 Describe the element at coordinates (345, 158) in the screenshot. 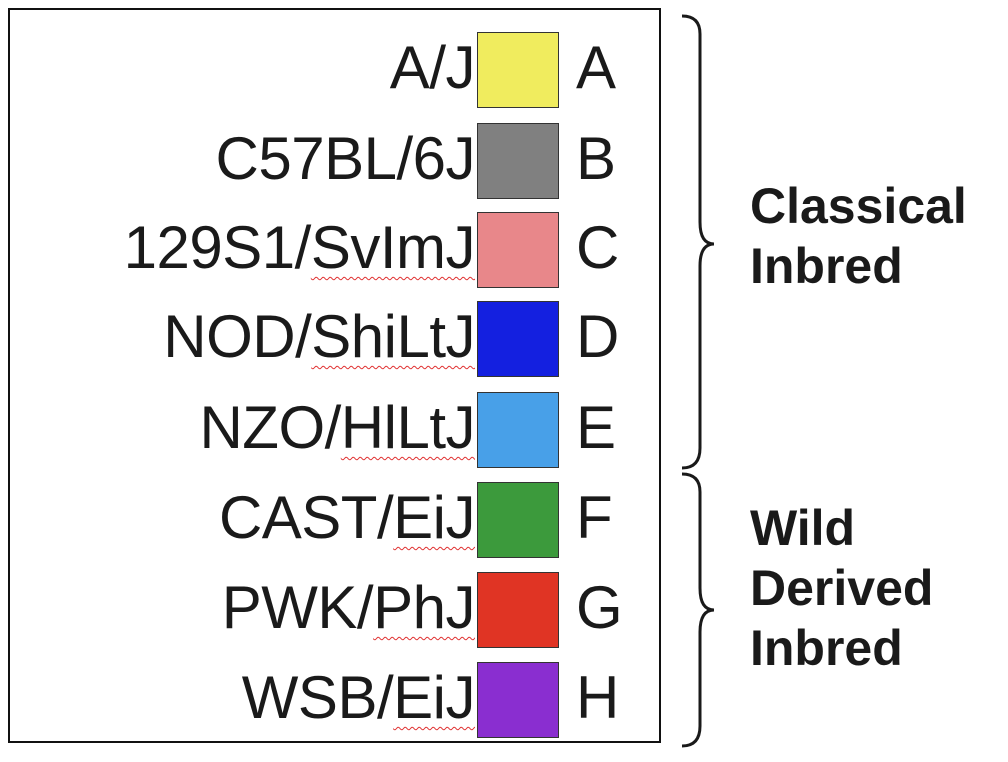

I see `strain-name-label: C57BL/6J` at that location.